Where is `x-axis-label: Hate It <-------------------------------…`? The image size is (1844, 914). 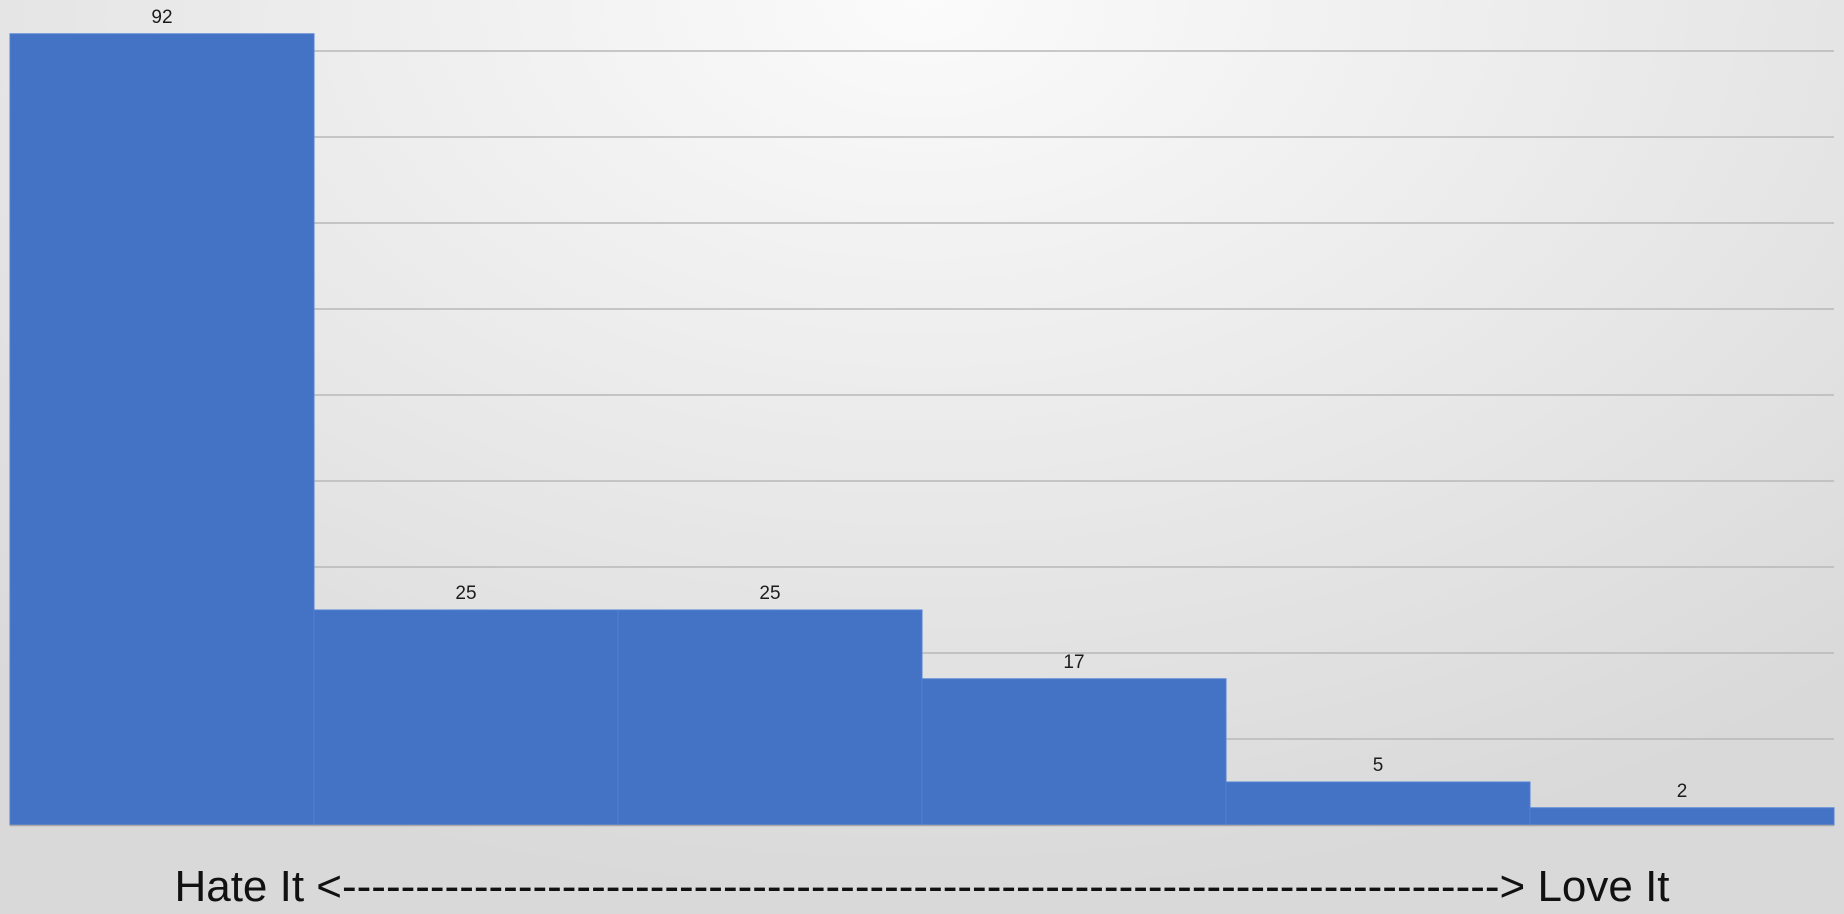
x-axis-label: Hate It <-------------------------------… is located at coordinates (922, 886).